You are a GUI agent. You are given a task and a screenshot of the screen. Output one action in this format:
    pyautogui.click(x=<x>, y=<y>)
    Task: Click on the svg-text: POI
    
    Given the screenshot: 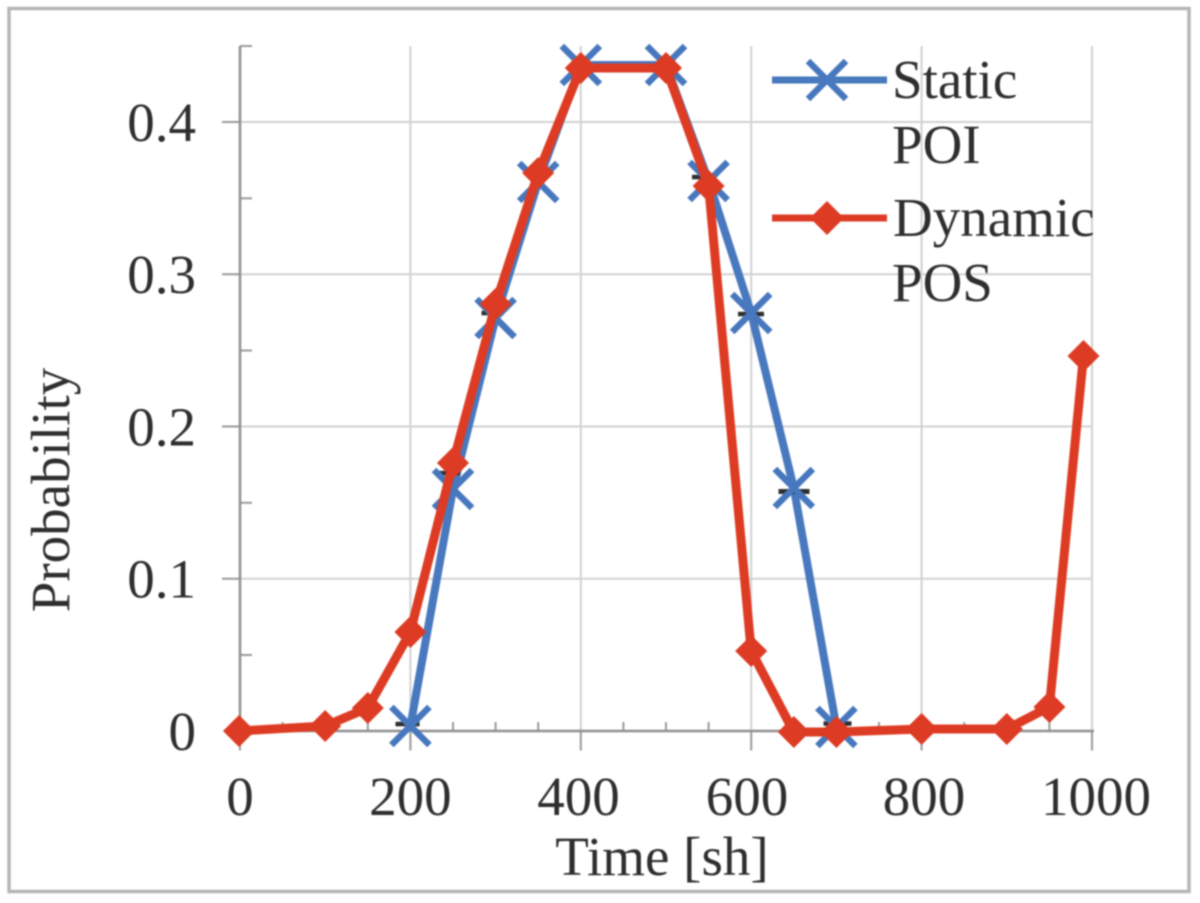 What is the action you would take?
    pyautogui.click(x=936, y=144)
    